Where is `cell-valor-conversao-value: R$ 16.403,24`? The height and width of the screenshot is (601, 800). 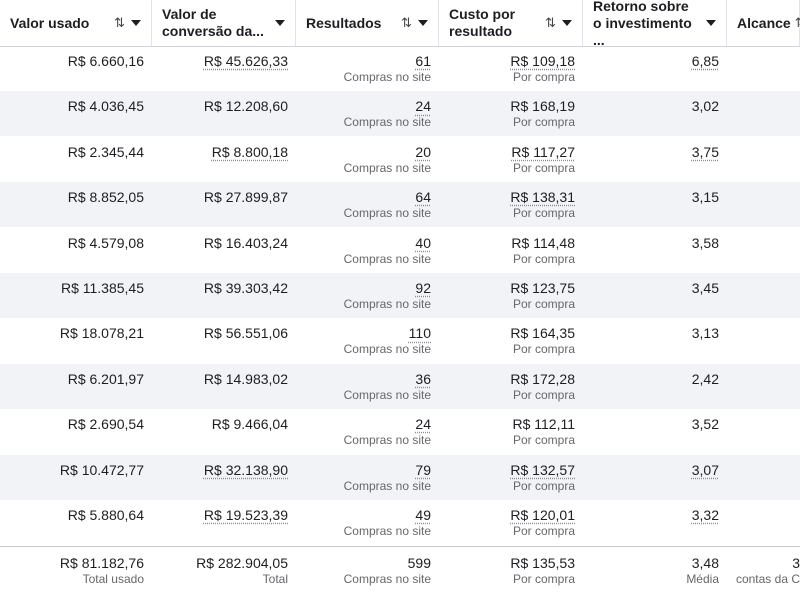 cell-valor-conversao-value: R$ 16.403,24 is located at coordinates (245, 242).